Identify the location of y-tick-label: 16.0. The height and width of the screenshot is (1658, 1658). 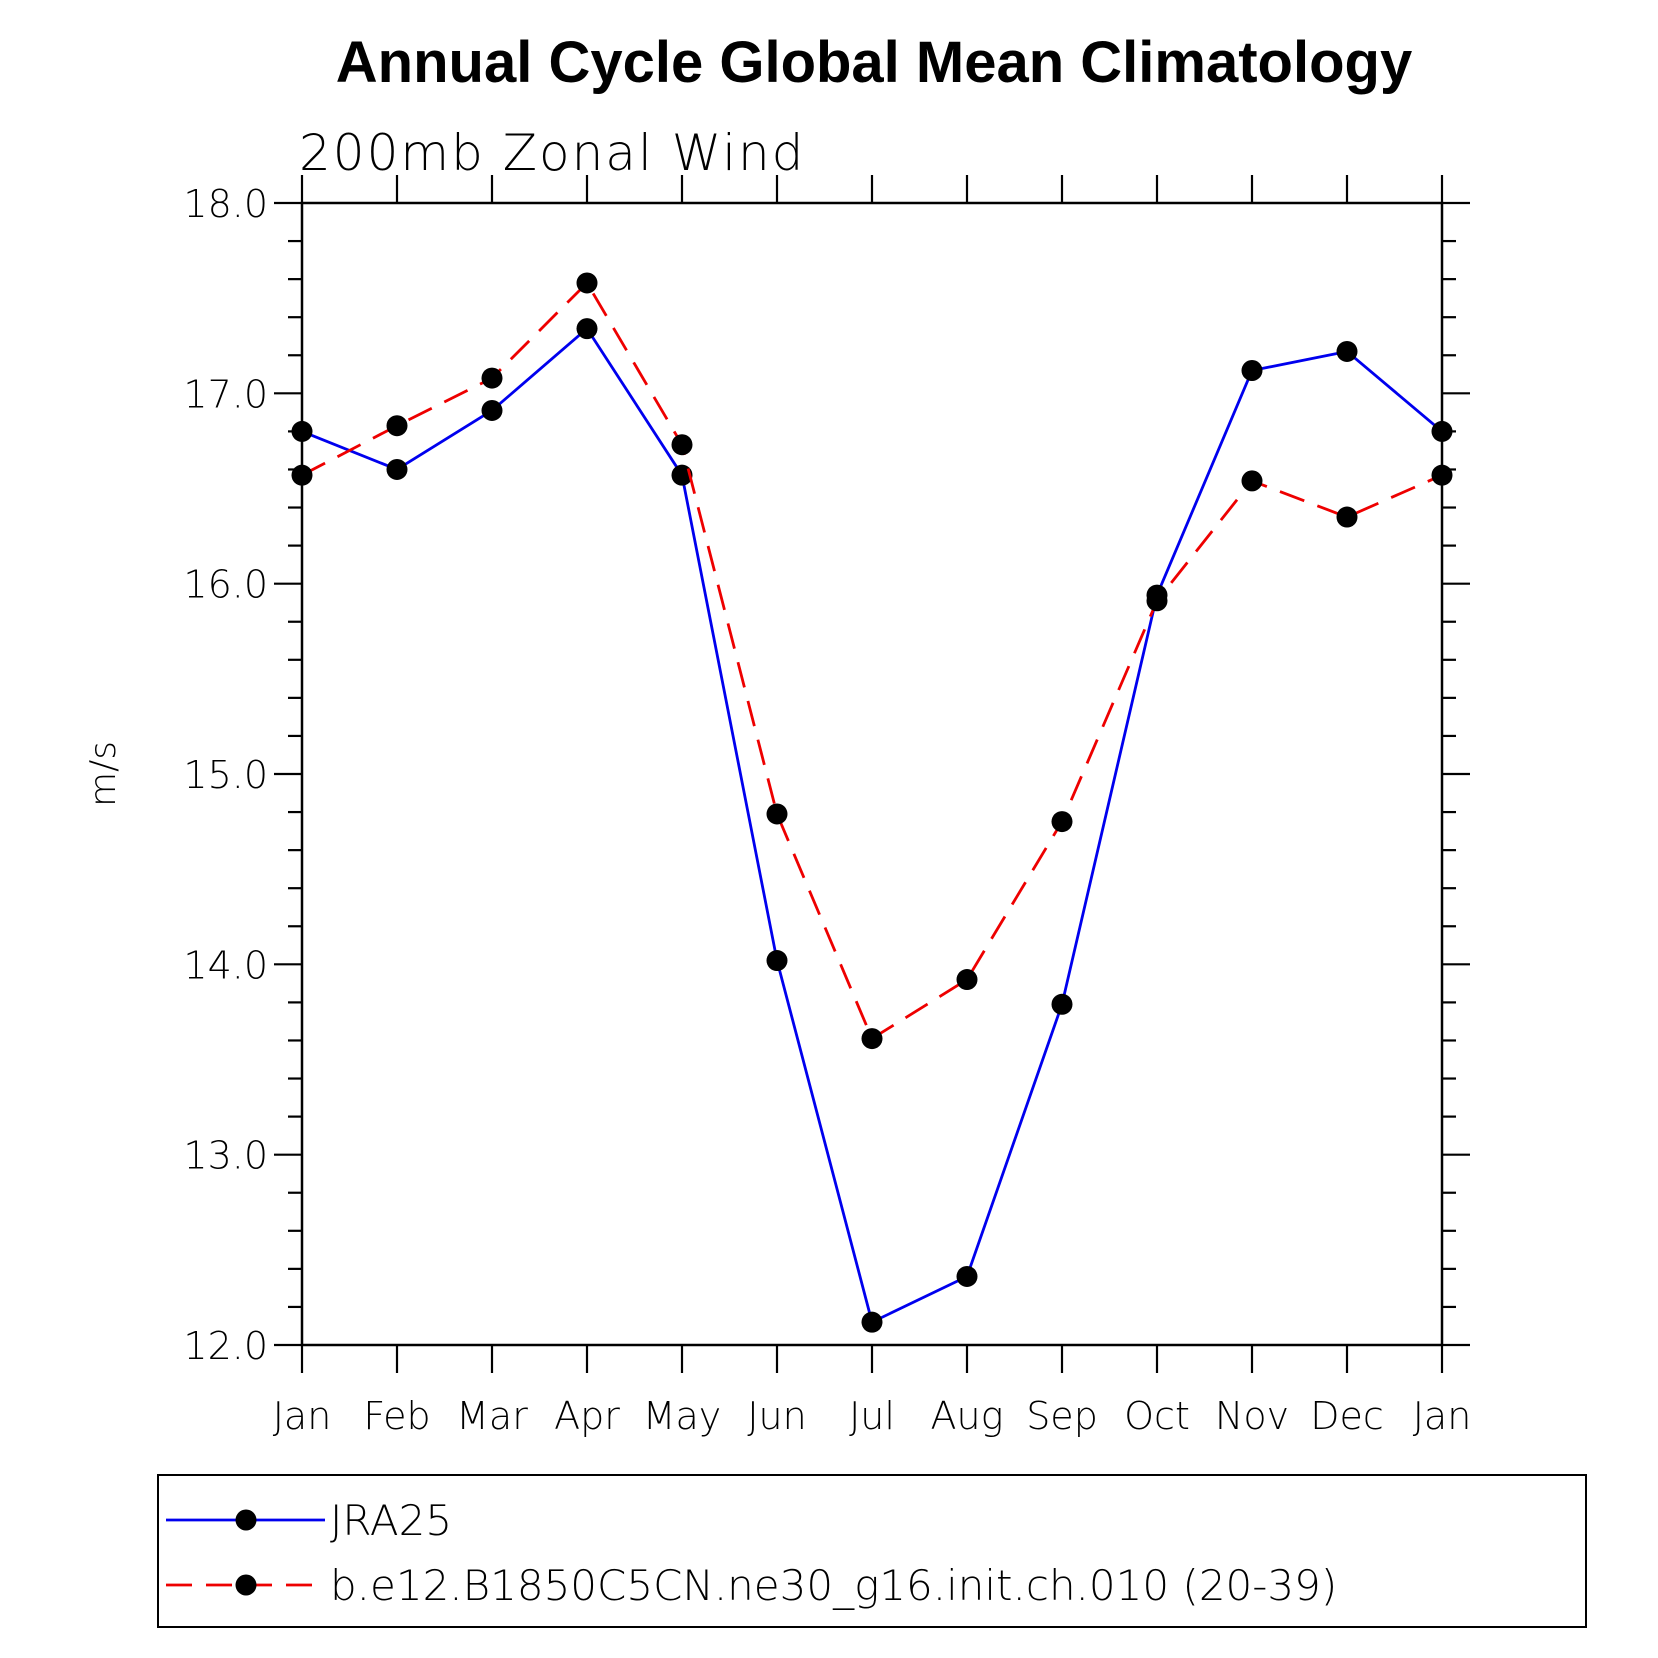
(225, 585).